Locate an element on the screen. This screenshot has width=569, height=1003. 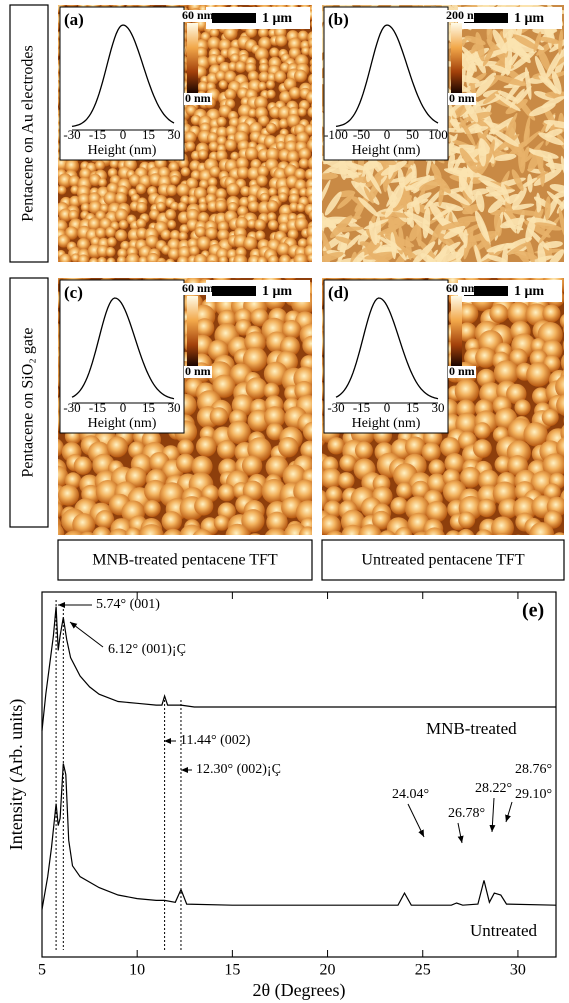
annotation: 6.12° (001)¡Ç is located at coordinates (147, 649).